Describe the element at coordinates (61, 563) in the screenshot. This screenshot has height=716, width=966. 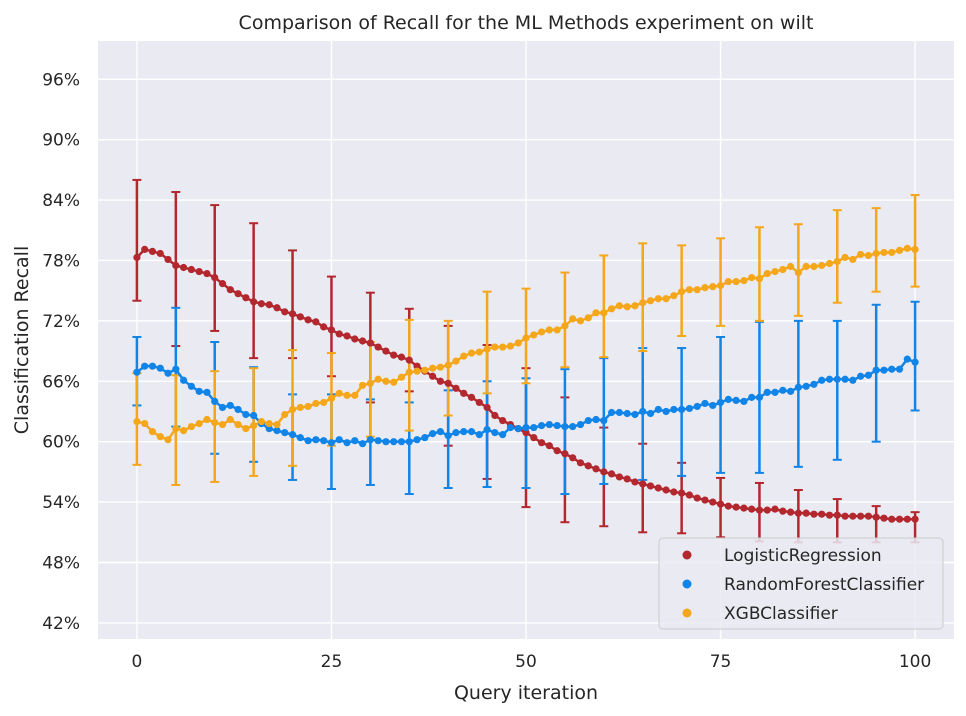
I see `y-tick-label: 48%` at that location.